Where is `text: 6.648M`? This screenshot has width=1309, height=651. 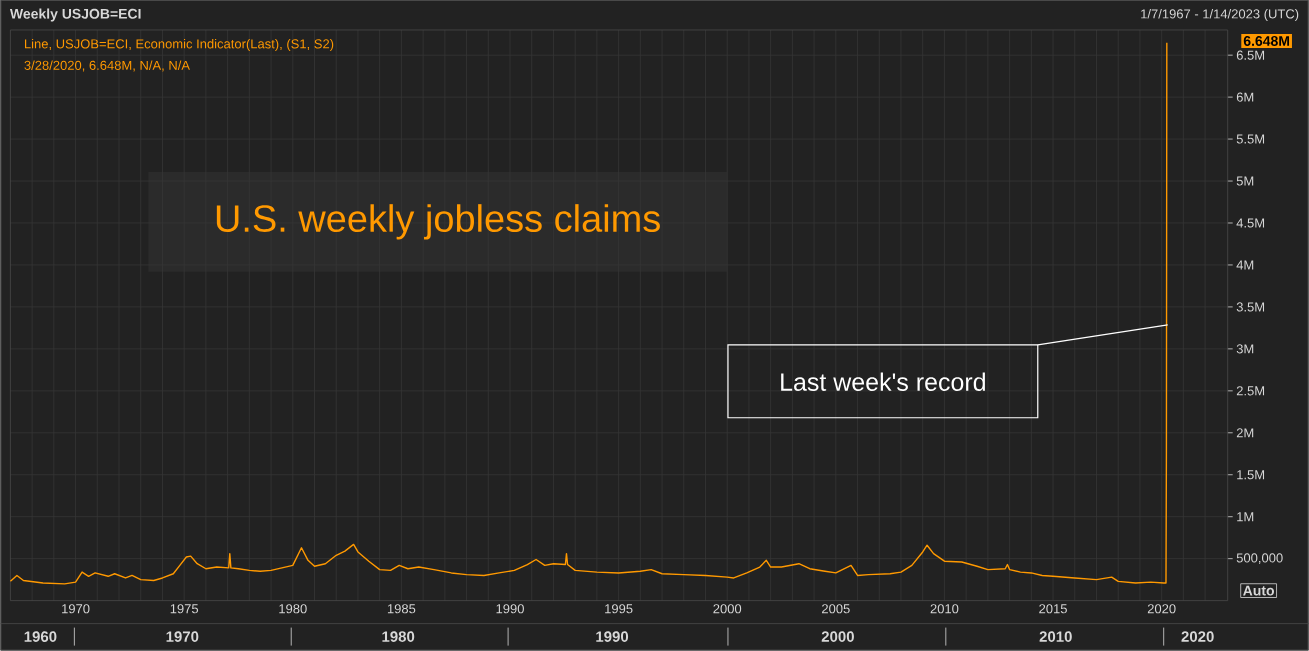 text: 6.648M is located at coordinates (1266, 41).